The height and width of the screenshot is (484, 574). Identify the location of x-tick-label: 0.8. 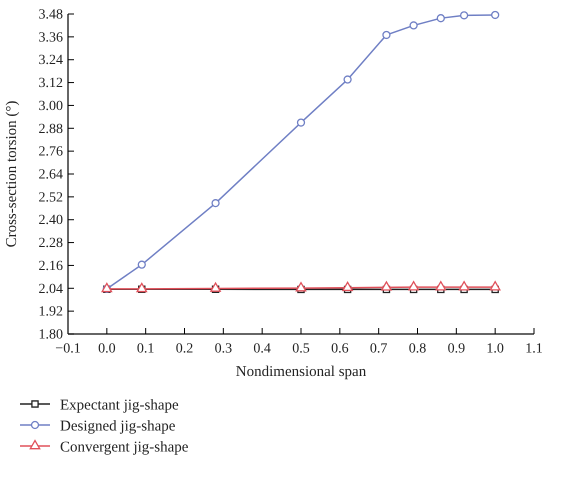
(417, 348).